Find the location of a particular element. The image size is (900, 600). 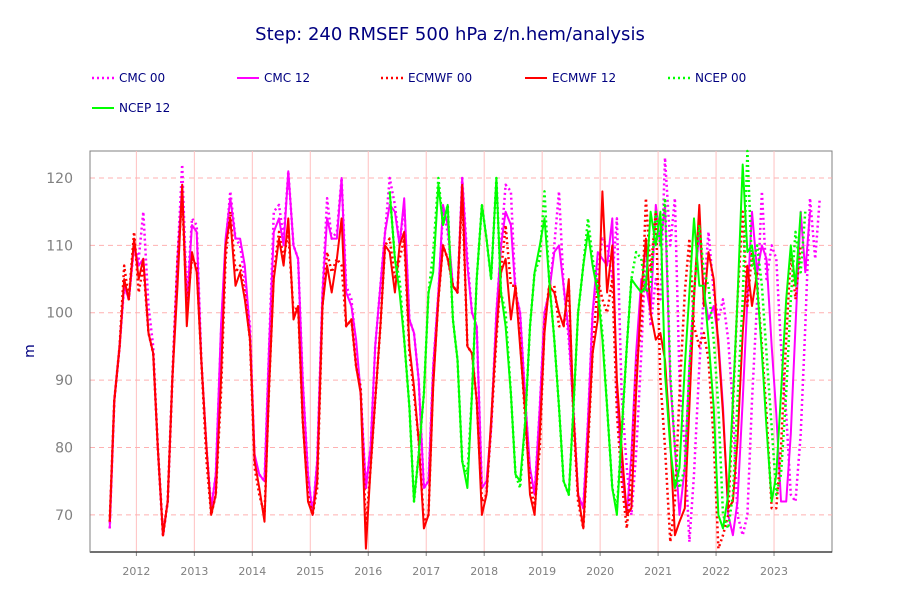

y-axis-label: m is located at coordinates (30, 351).